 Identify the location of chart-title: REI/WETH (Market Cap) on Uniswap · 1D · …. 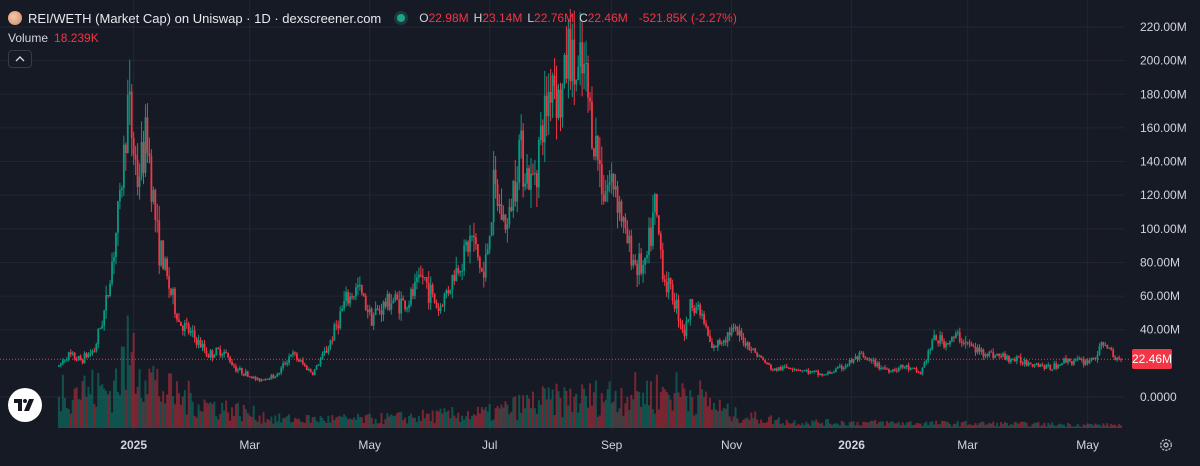
(205, 18).